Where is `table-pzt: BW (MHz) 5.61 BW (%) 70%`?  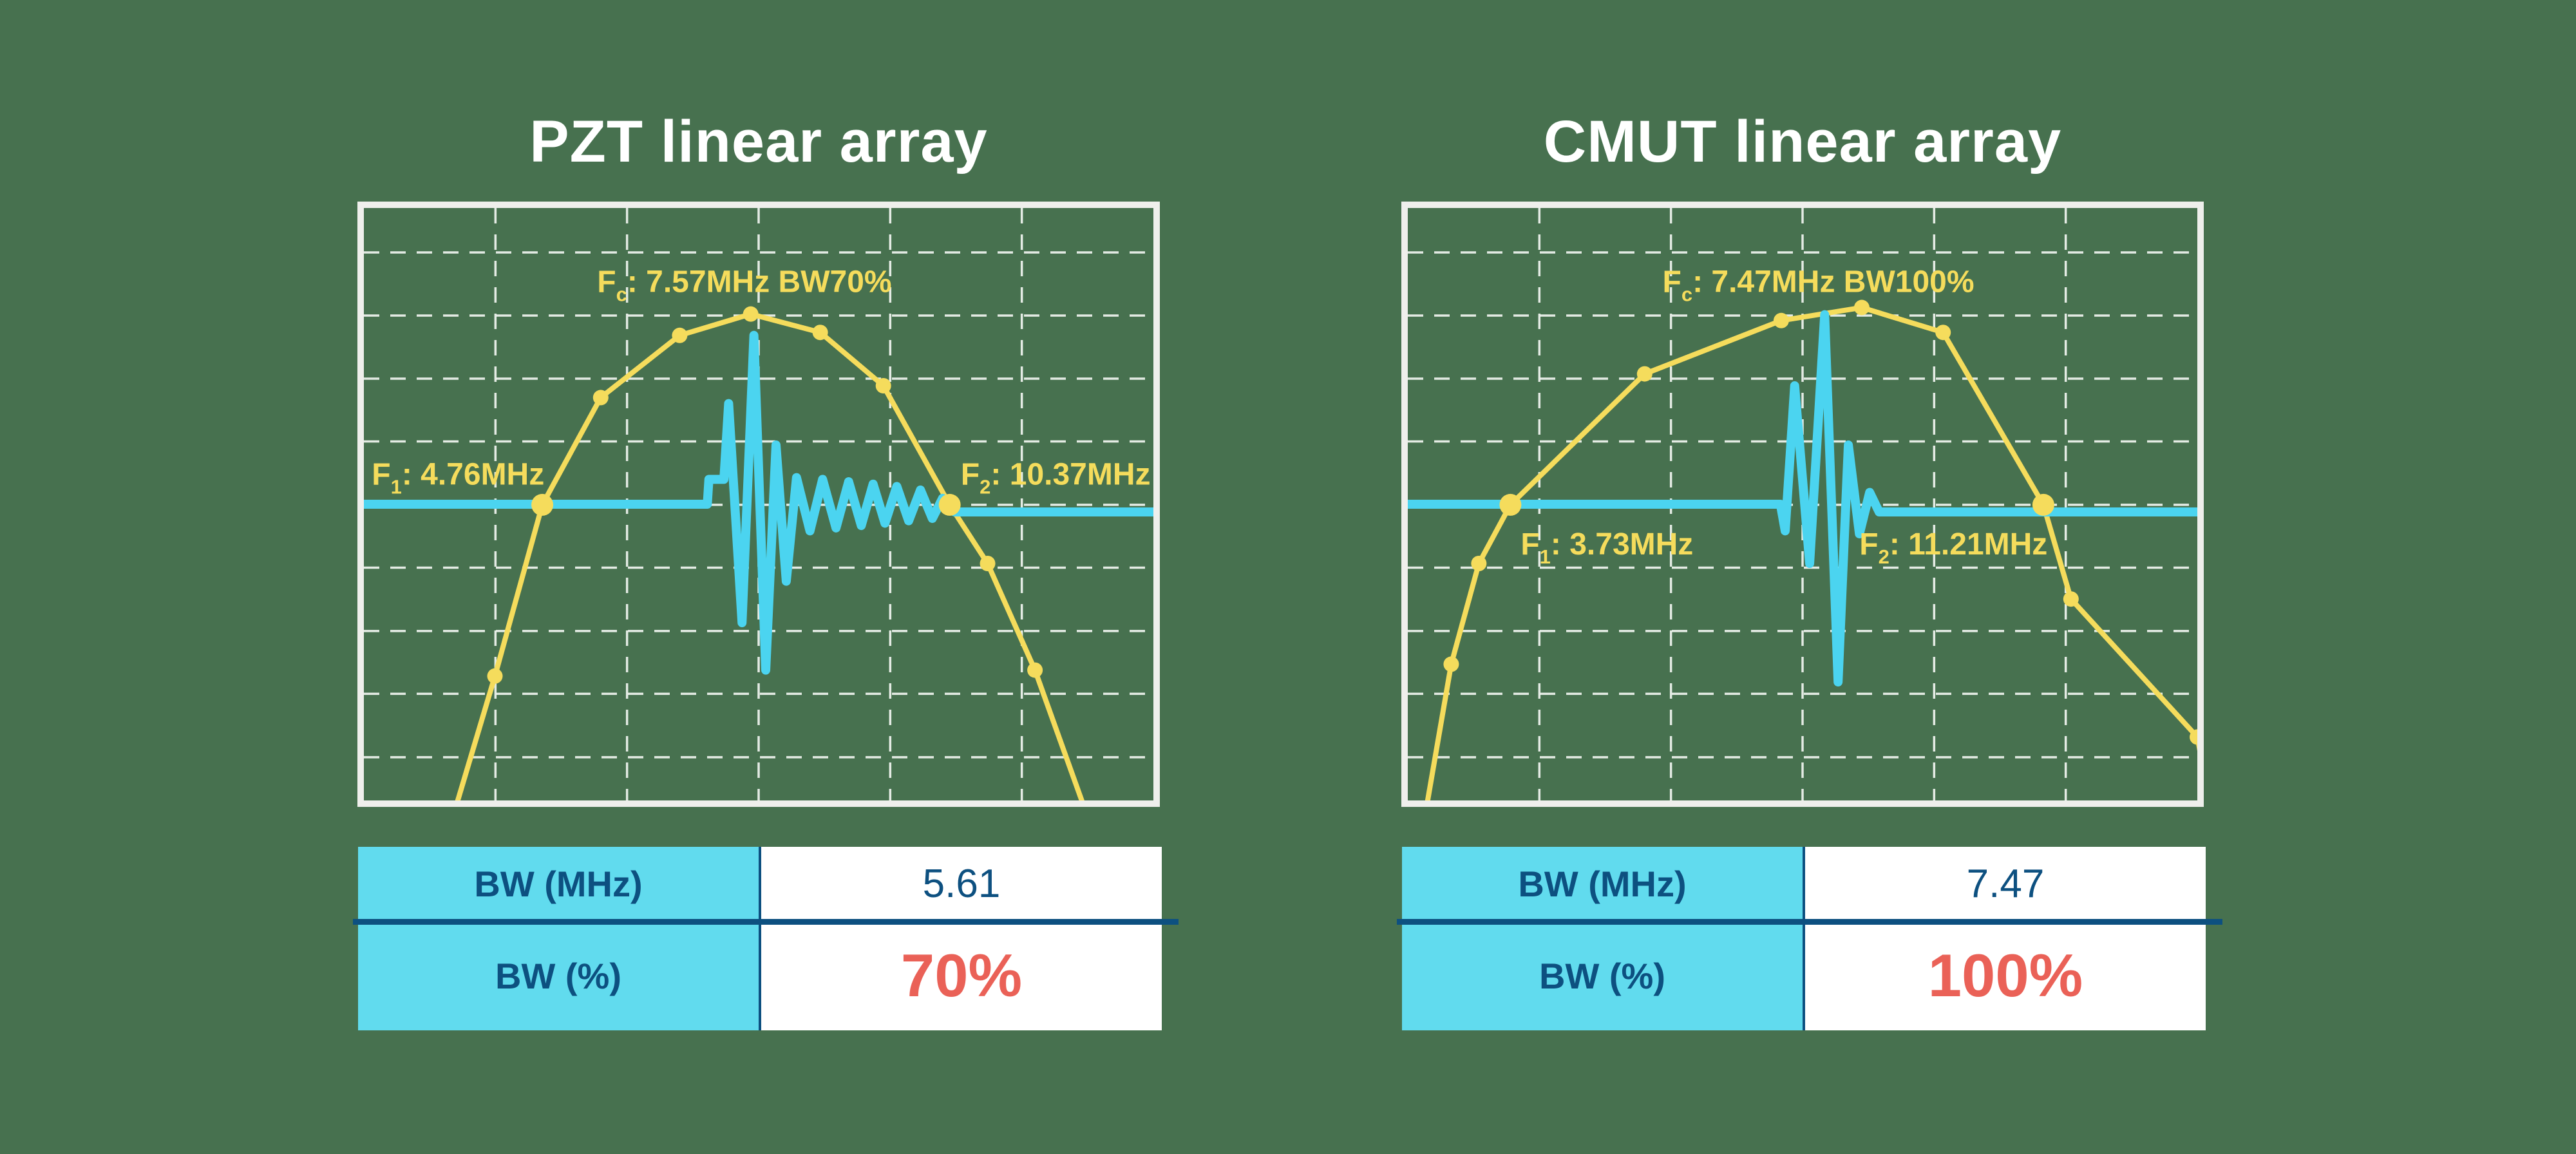 table-pzt: BW (MHz) 5.61 BW (%) 70% is located at coordinates (766, 938).